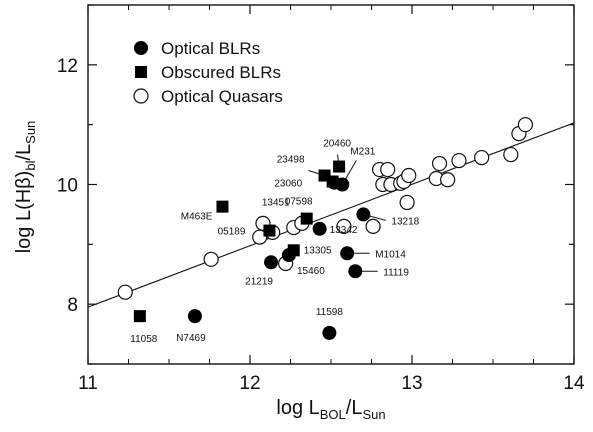  Describe the element at coordinates (232, 232) in the screenshot. I see `point-annotation: 05189` at that location.